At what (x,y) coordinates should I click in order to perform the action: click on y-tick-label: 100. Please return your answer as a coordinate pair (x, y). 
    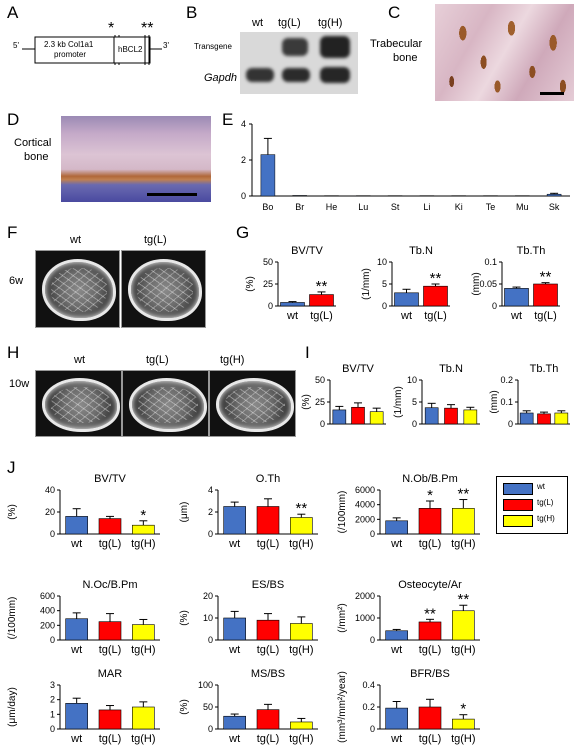
    Looking at the image, I should click on (205, 685).